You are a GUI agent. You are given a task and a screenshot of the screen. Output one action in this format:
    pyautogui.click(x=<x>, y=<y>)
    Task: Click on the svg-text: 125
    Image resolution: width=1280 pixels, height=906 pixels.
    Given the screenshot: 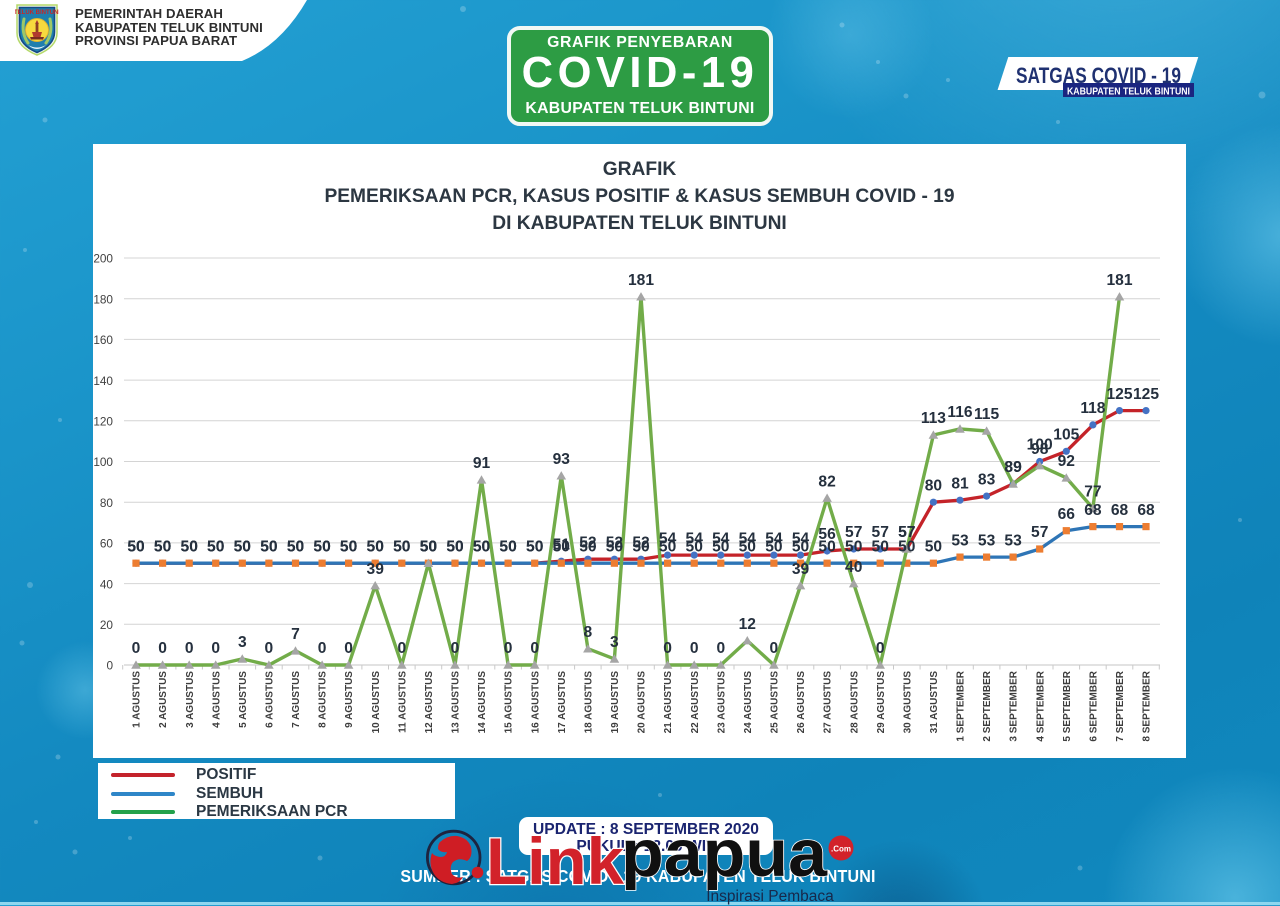 What is the action you would take?
    pyautogui.click(x=1146, y=394)
    